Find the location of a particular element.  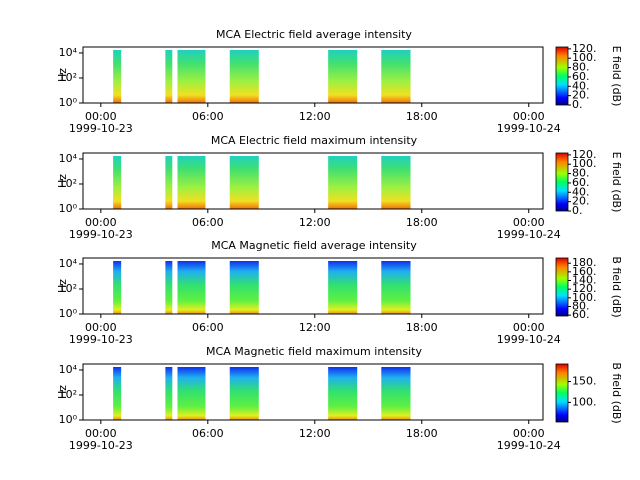

colorbar-tick-label: 150. is located at coordinates (584, 381).